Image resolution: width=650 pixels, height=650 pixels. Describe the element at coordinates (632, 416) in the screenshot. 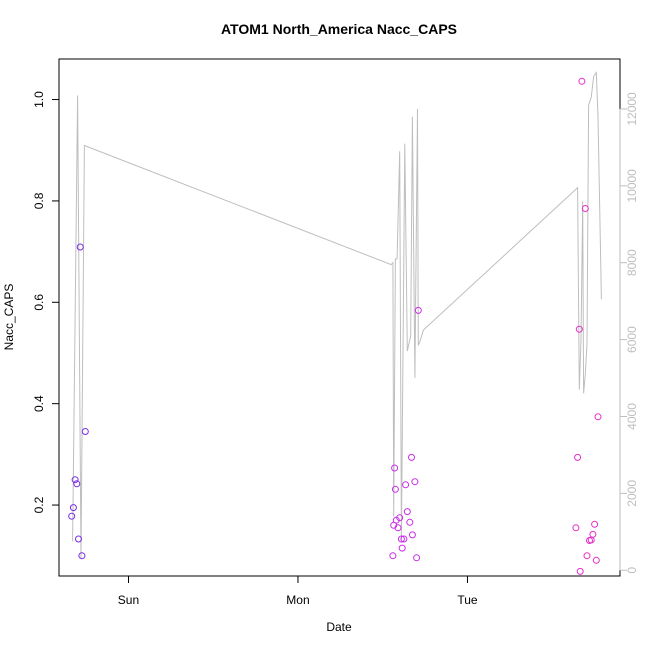

I see `secondary-y-tick-label: 4000` at that location.